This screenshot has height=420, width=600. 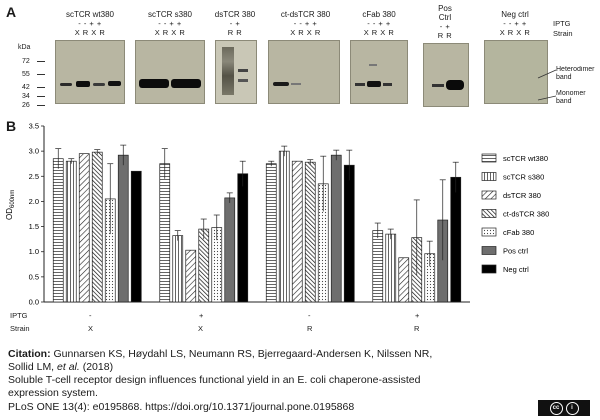 What do you see at coordinates (556, 408) in the screenshot?
I see `cc-icon: cc` at bounding box center [556, 408].